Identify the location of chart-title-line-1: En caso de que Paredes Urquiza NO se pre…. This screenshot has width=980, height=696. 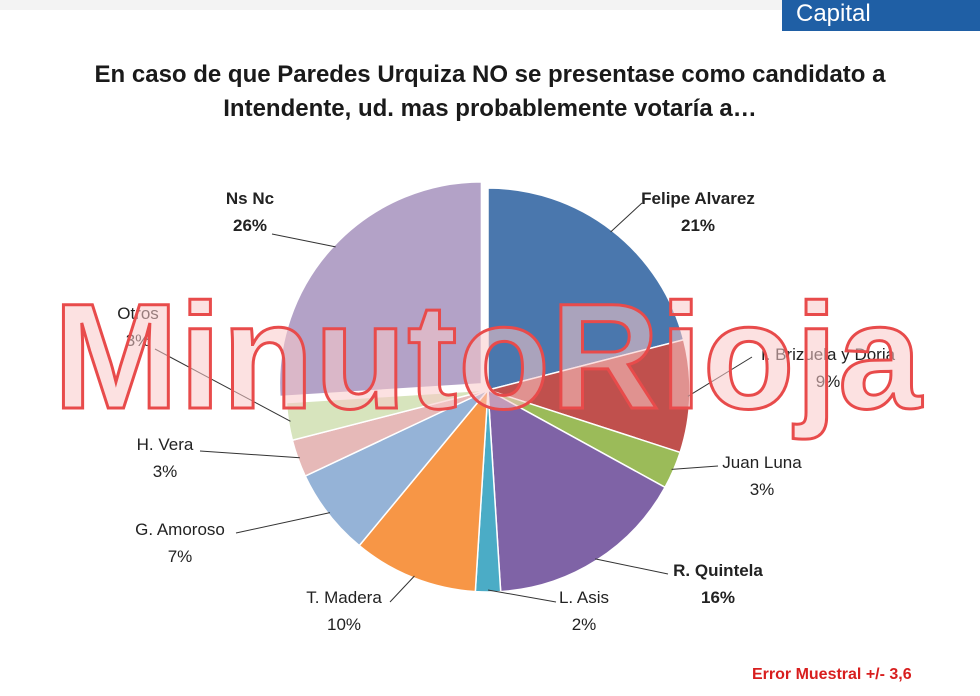
(490, 74).